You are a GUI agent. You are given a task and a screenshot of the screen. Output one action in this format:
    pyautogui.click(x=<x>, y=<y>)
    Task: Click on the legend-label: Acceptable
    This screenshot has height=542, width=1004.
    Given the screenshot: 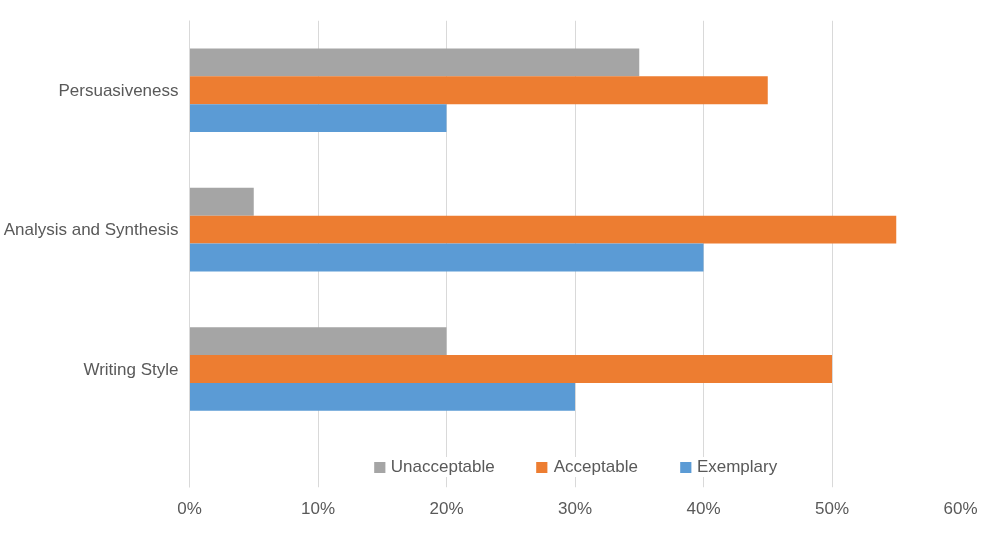 What is the action you would take?
    pyautogui.click(x=595, y=467)
    